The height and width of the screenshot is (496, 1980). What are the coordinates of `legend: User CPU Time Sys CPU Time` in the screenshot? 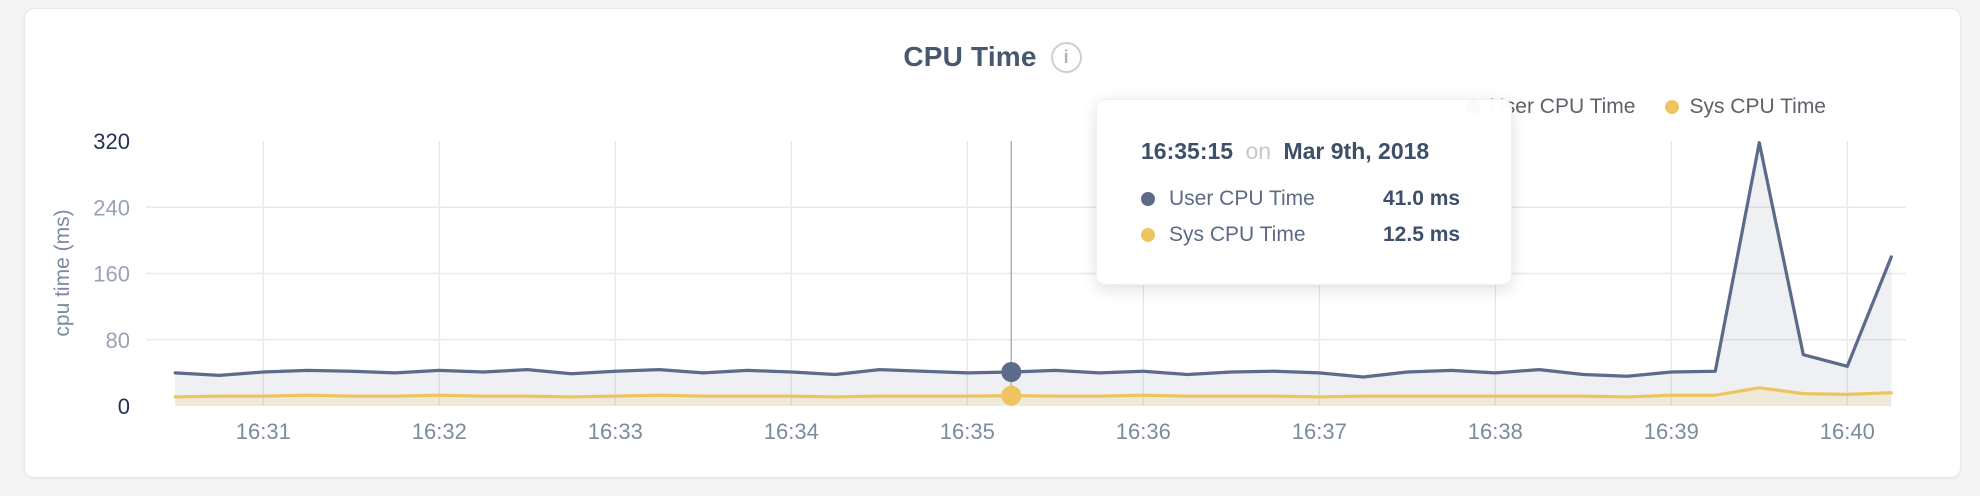 It's located at (1645, 107).